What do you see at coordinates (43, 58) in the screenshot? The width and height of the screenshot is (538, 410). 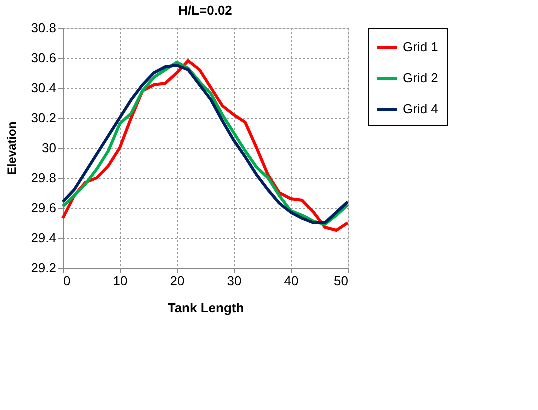 I see `y-tick-label: 30.6` at bounding box center [43, 58].